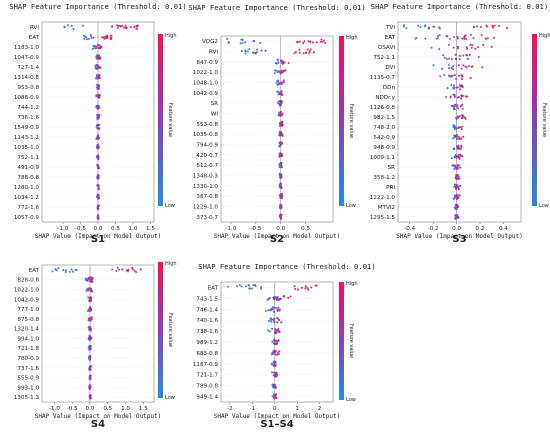 The image size is (550, 438). Describe the element at coordinates (383, 78) in the screenshot. I see `feature-label: 1135-0.7` at that location.